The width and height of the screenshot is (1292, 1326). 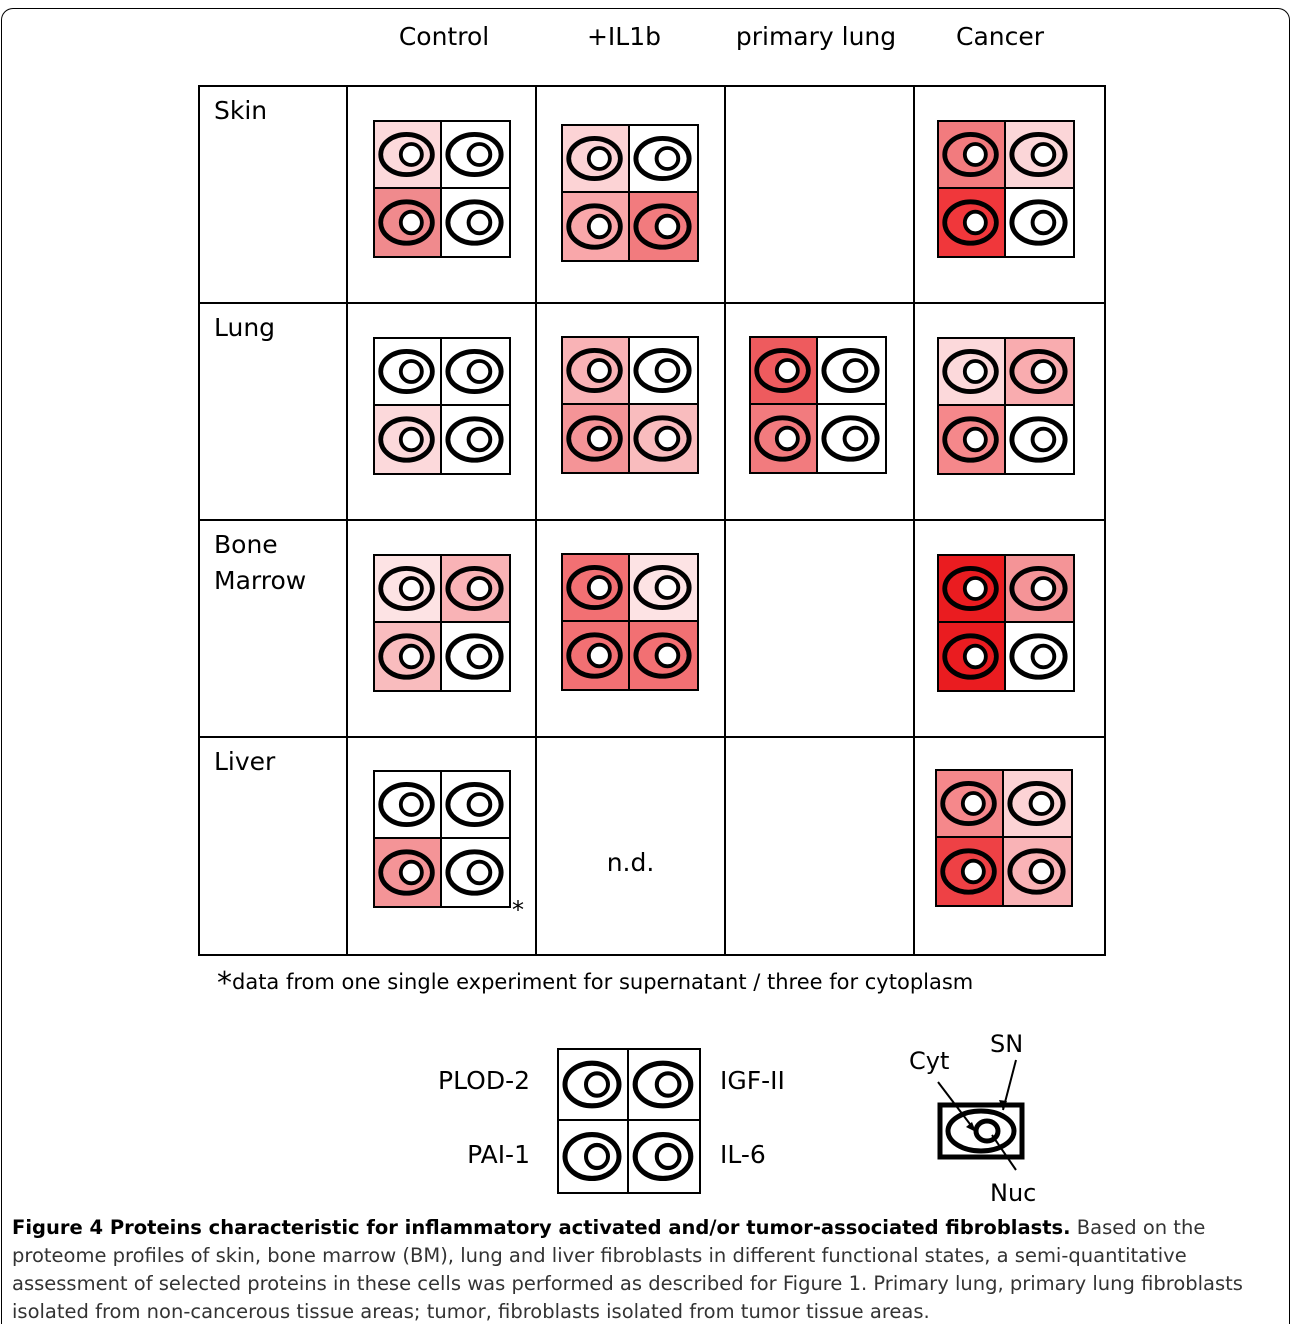 I want to click on row-label-cell-liver: Liver, so click(x=274, y=846).